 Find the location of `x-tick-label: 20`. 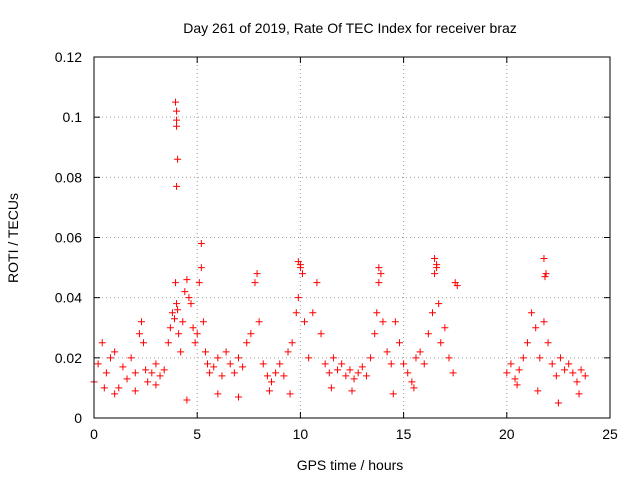

x-tick-label: 20 is located at coordinates (507, 434).